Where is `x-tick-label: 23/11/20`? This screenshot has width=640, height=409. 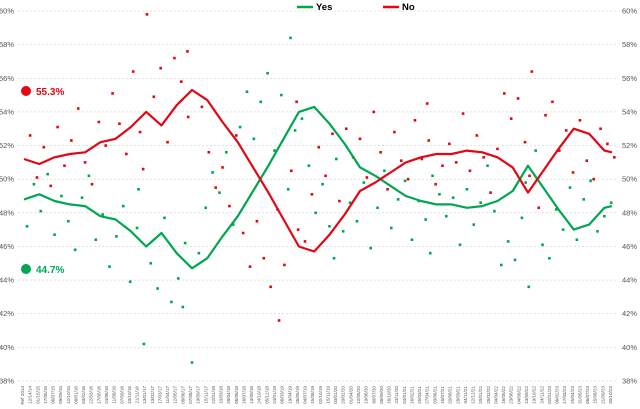
x-tick-label: 23/11/20 is located at coordinates (396, 395).